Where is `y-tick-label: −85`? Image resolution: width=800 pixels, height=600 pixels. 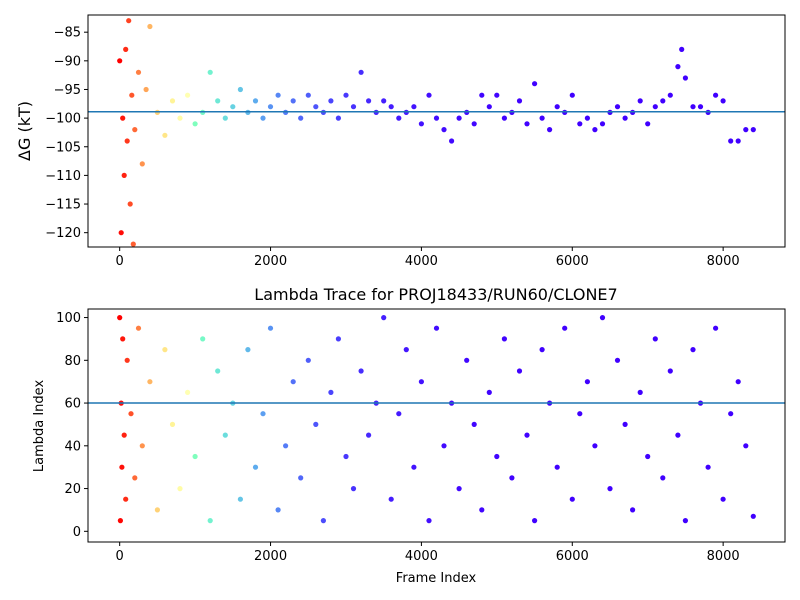 y-tick-label: −85 is located at coordinates (67, 33).